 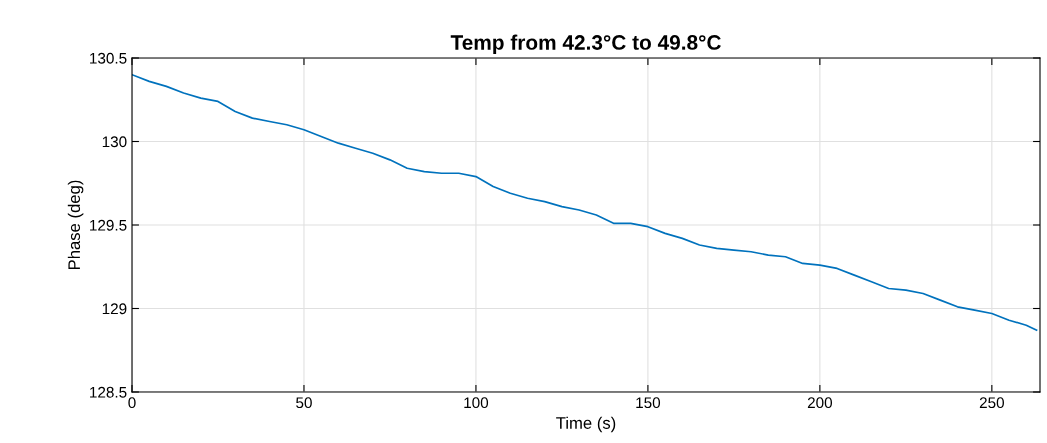 I want to click on y-axis-title: Phase (deg), so click(x=75, y=225).